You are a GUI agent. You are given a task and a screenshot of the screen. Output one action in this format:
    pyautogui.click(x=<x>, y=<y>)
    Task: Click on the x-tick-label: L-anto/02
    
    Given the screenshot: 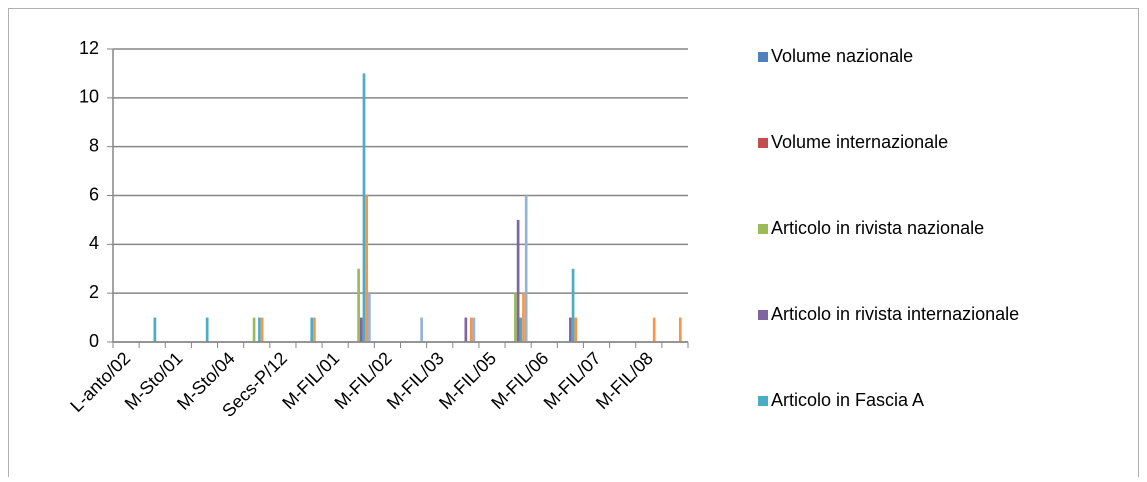 What is the action you would take?
    pyautogui.click(x=100, y=382)
    